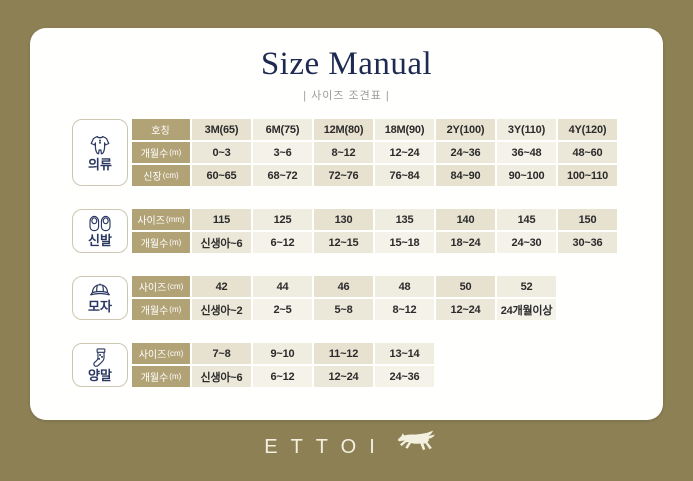 The height and width of the screenshot is (481, 693). What do you see at coordinates (343, 242) in the screenshot?
I see `size-cell: 12~15` at bounding box center [343, 242].